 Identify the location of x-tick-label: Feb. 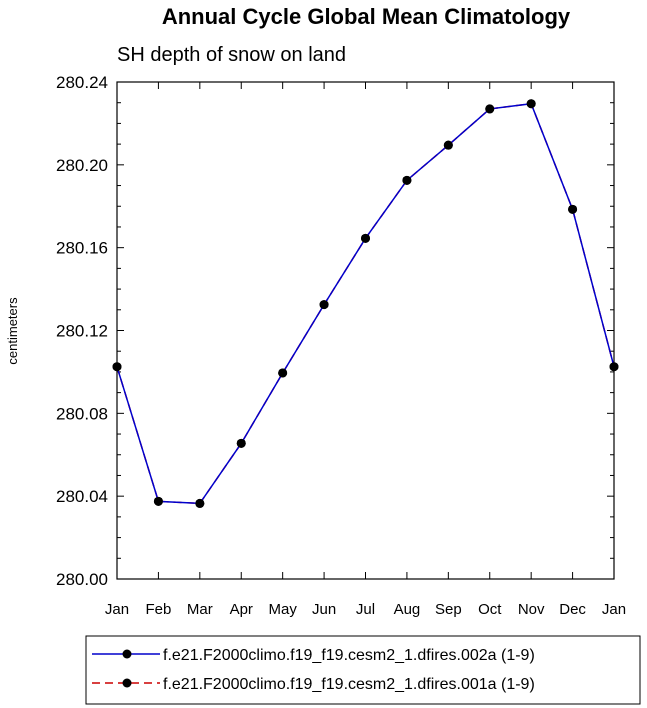
(158, 609).